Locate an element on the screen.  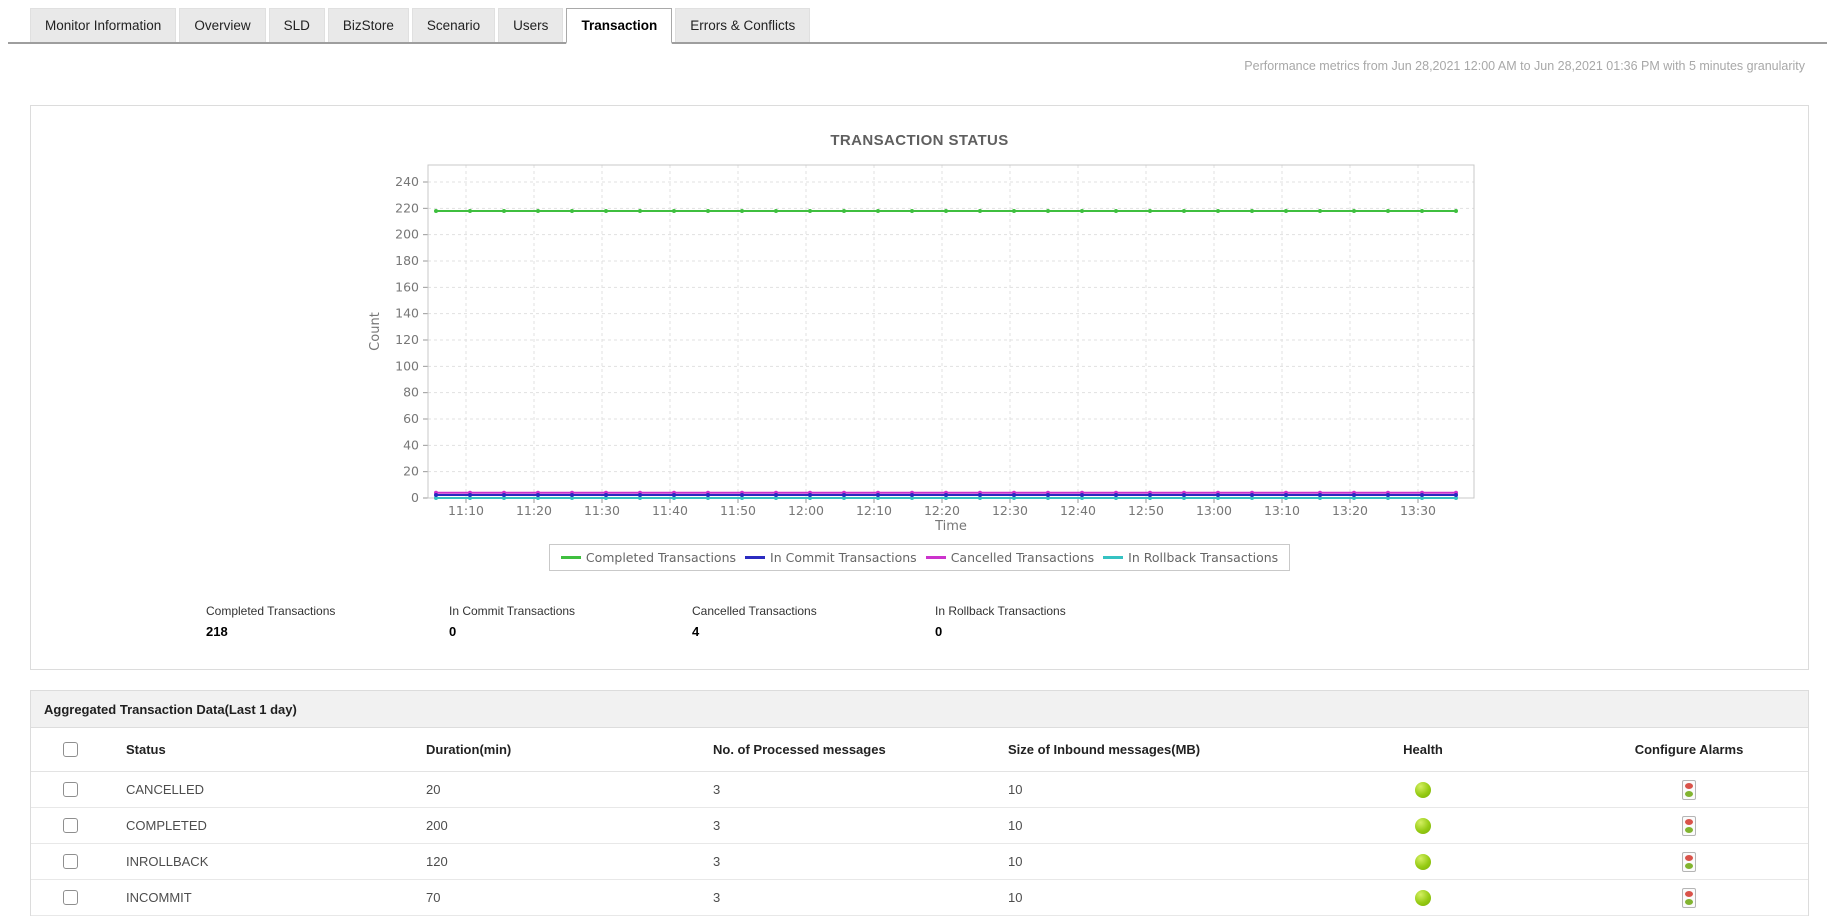
tab-monitor-information: Monitor Information is located at coordinates (103, 25).